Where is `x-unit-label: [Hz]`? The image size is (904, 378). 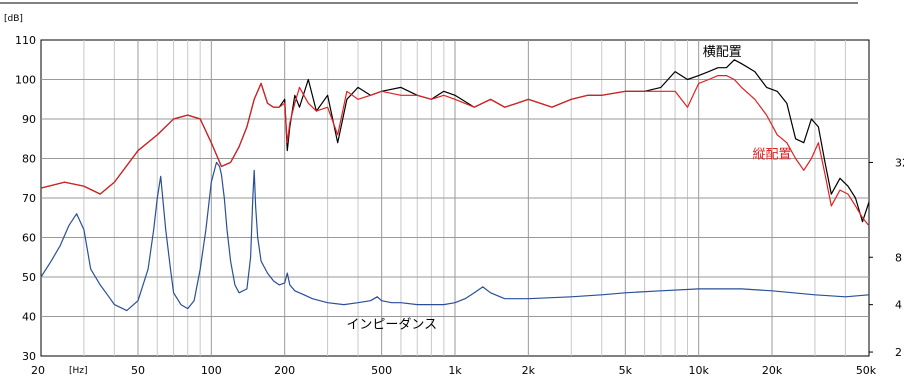
x-unit-label: [Hz] is located at coordinates (78, 371).